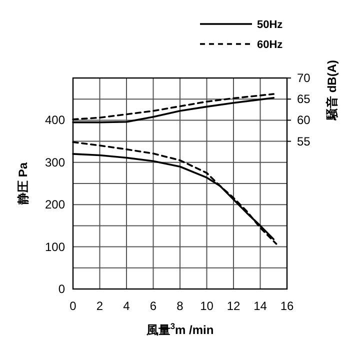  What do you see at coordinates (100, 306) in the screenshot?
I see `x-tick-label: 2` at bounding box center [100, 306].